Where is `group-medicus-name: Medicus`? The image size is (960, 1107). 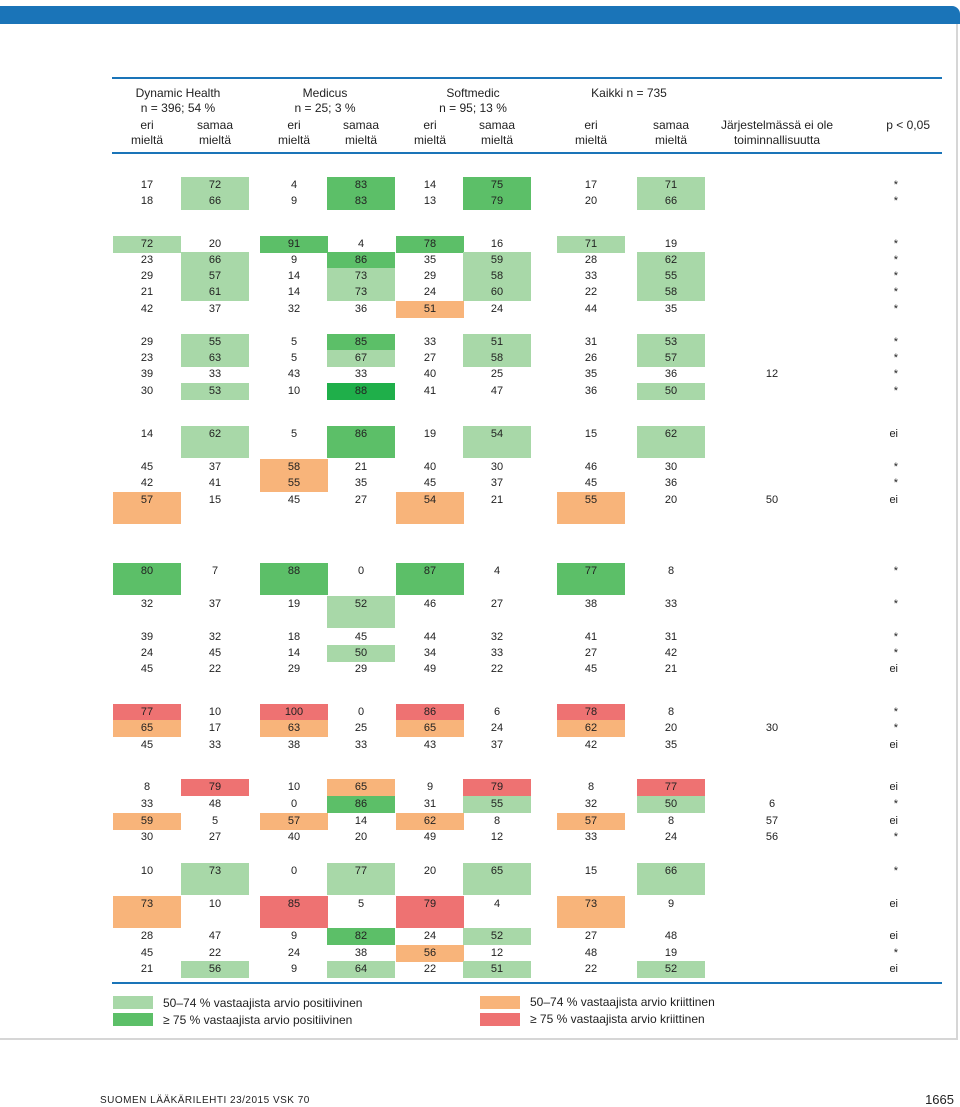 group-medicus-name: Medicus is located at coordinates (325, 93).